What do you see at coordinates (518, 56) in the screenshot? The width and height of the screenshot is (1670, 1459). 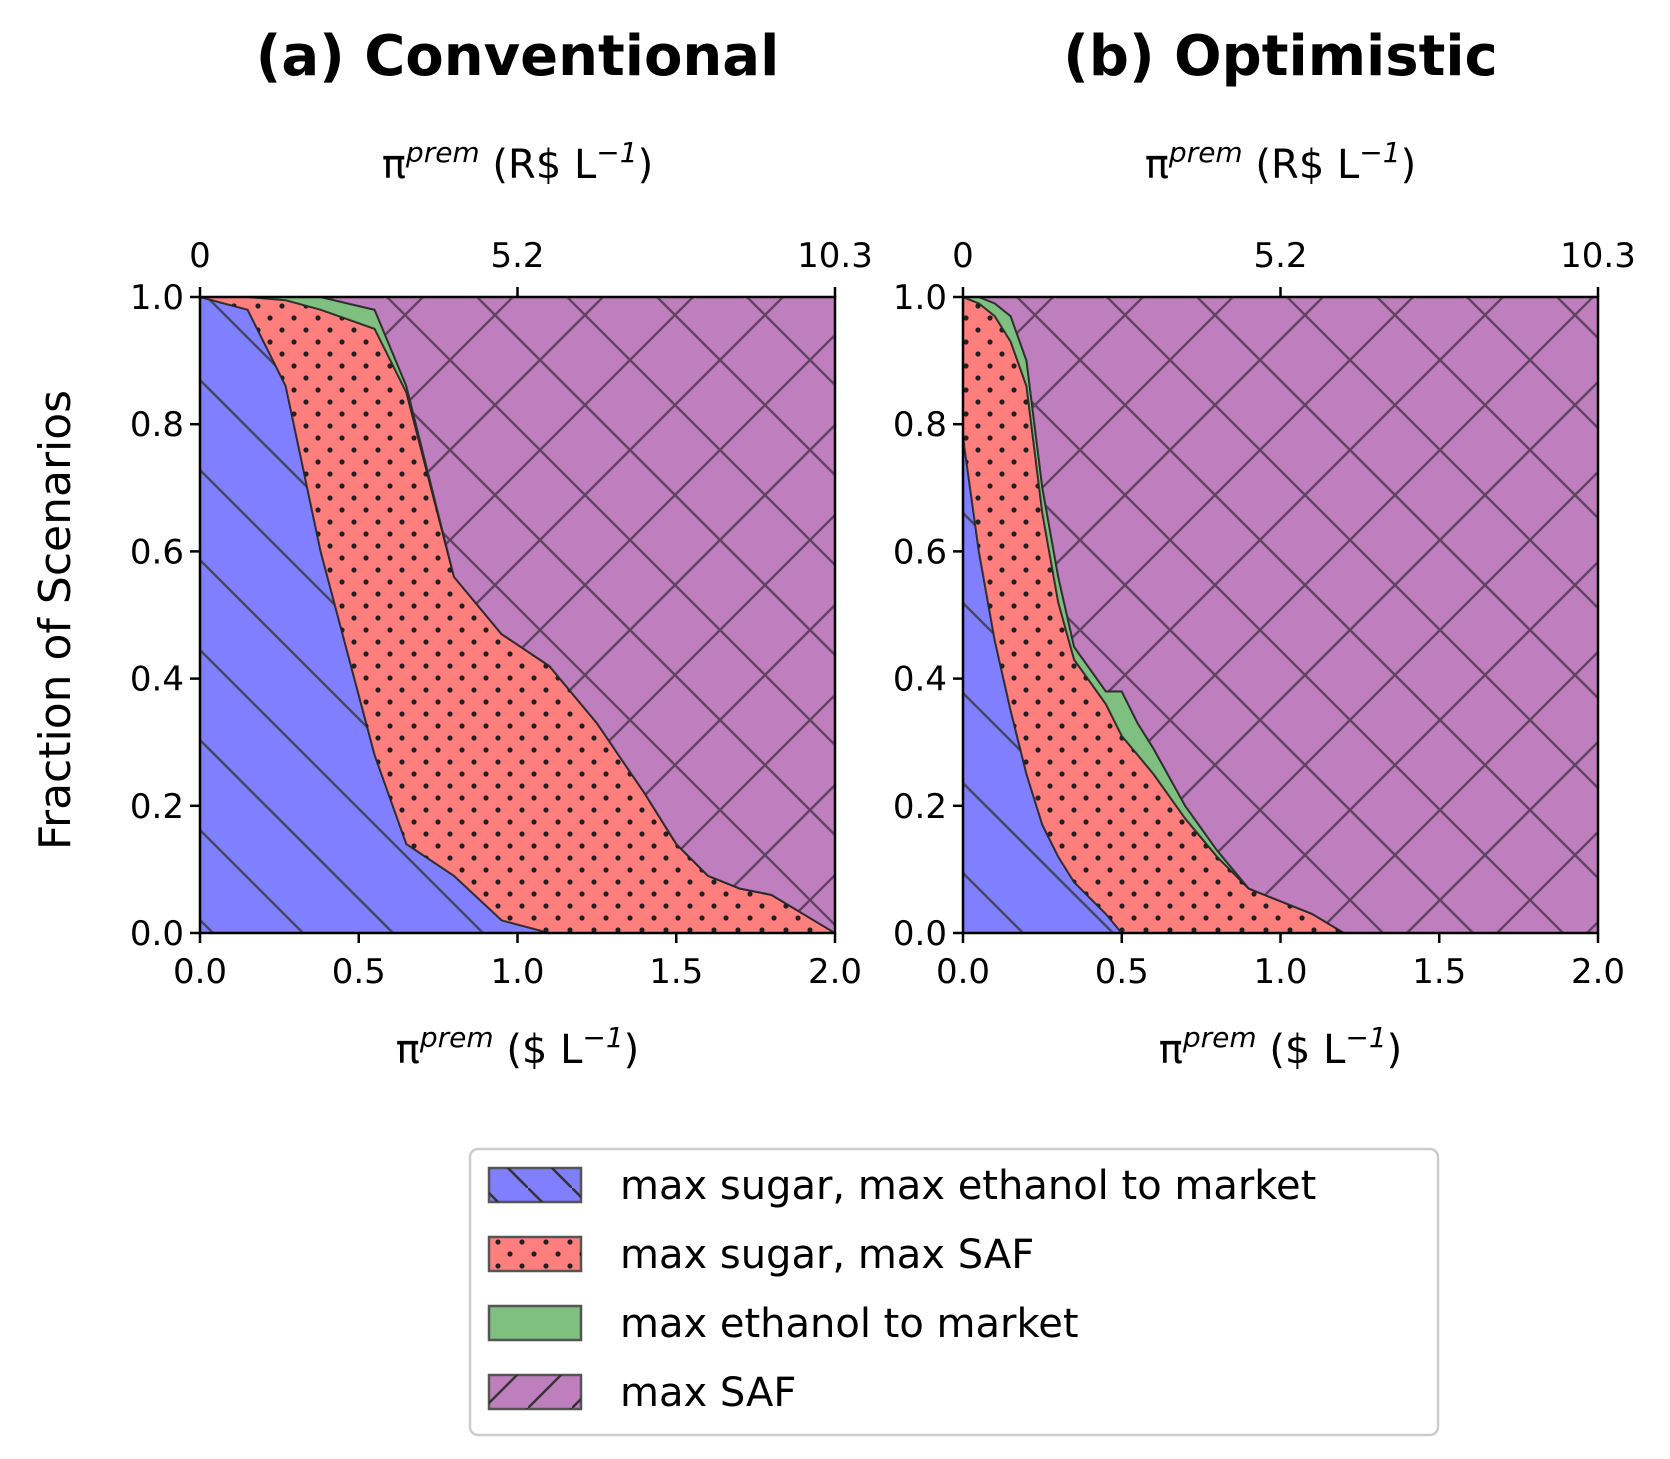 I see `panel-title: (a) Conventional` at bounding box center [518, 56].